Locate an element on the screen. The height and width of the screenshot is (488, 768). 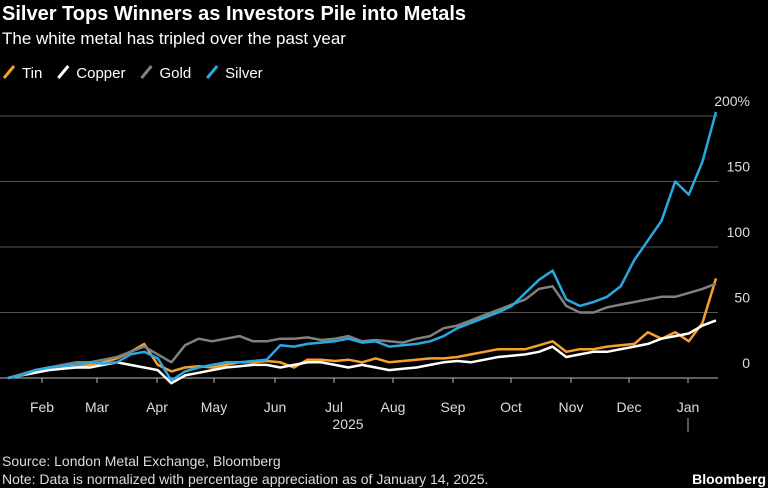
series-line is located at coordinates (362, 352).